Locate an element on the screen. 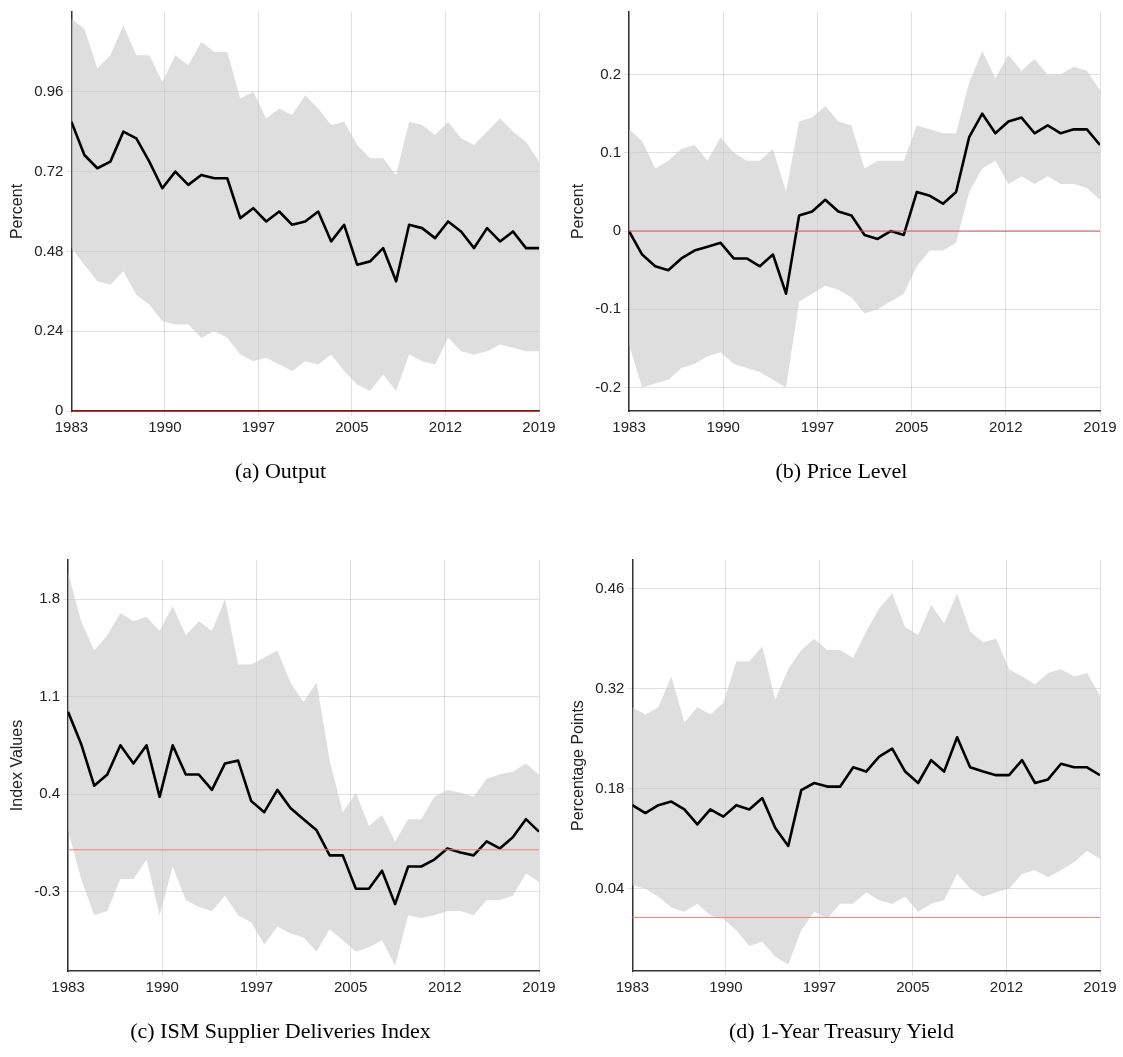 The image size is (1123, 1057). y-tick-label: 1.8 is located at coordinates (50, 598).